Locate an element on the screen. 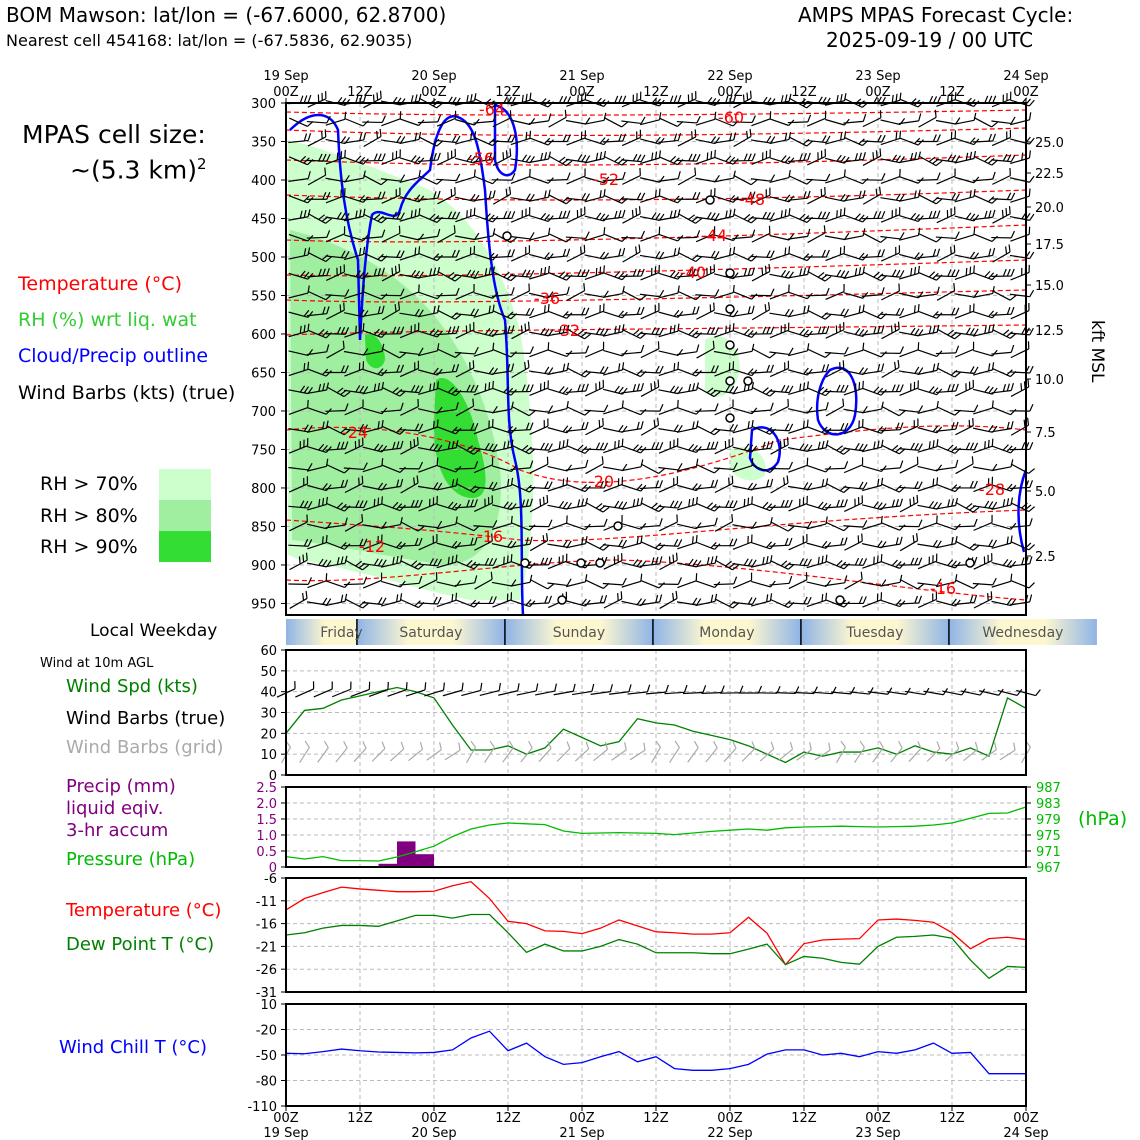 Image resolution: width=1140 pixels, height=1140 pixels. chill-y-tick-label: 10 is located at coordinates (268, 1005).